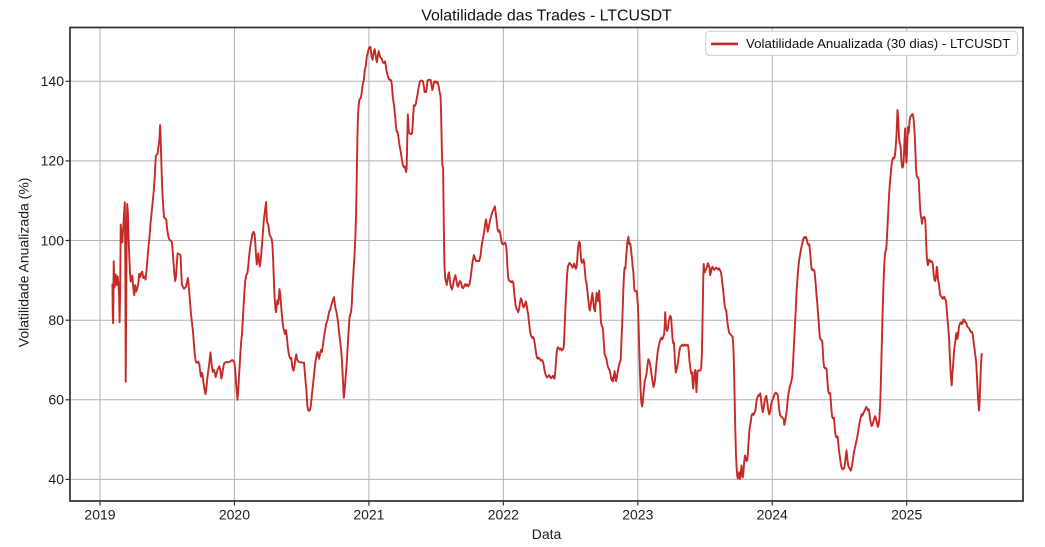 This screenshot has height=547, width=1045. I want to click on svg-text: 2022, so click(503, 515).